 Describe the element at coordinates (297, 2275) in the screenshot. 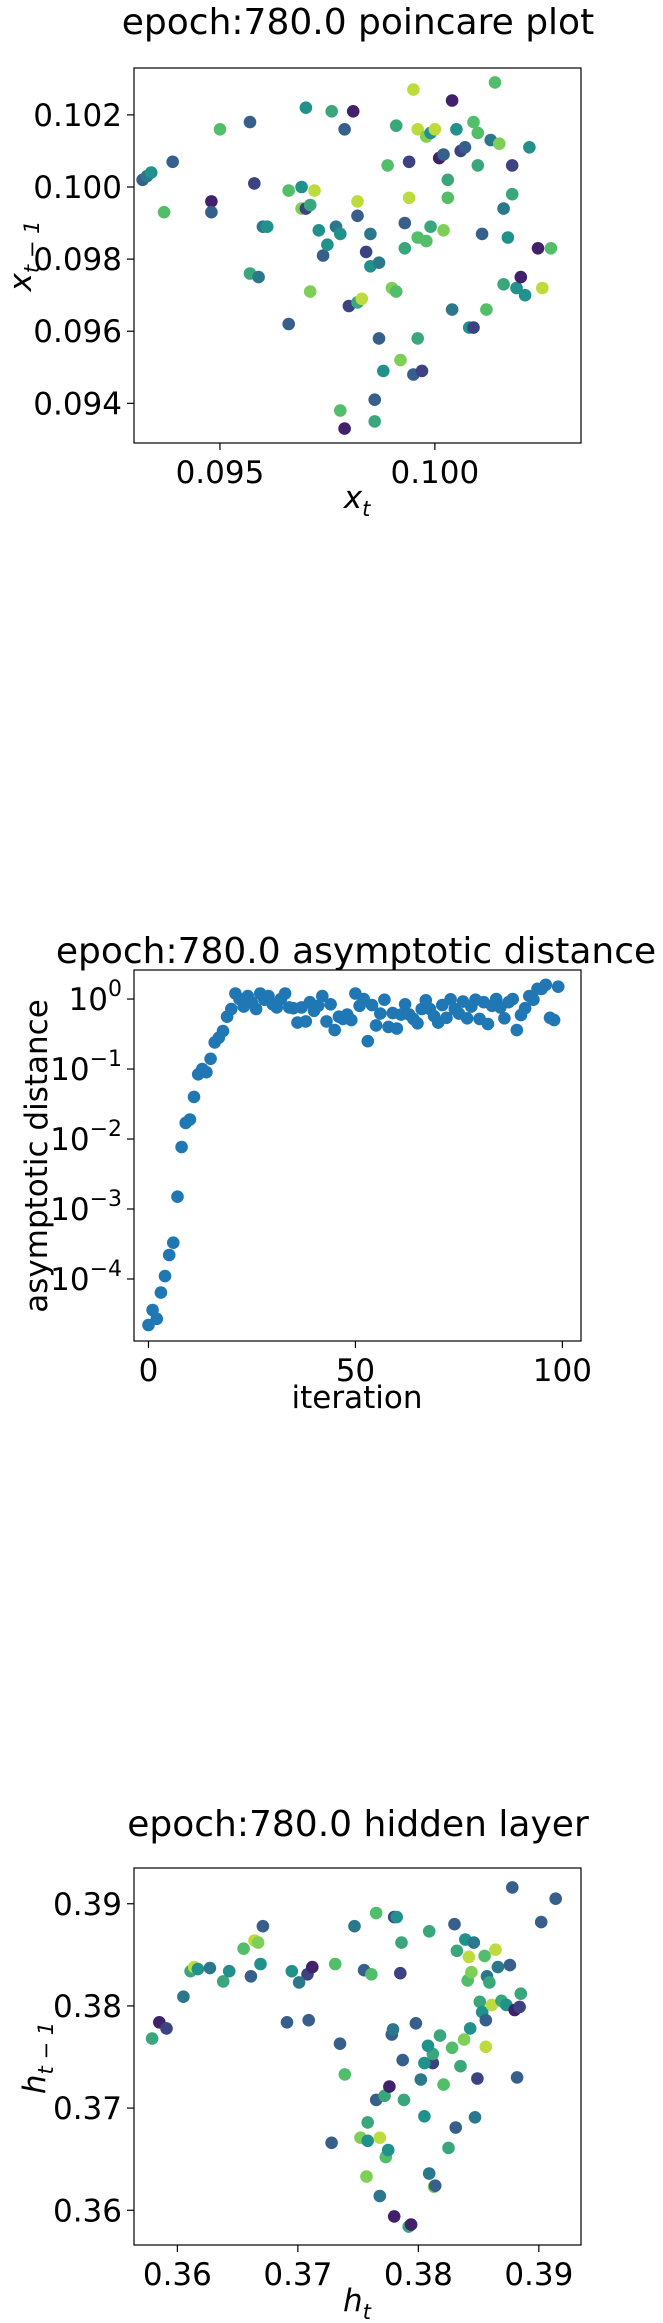

I see `hidden-layer-x-tick-label: 0.37` at that location.